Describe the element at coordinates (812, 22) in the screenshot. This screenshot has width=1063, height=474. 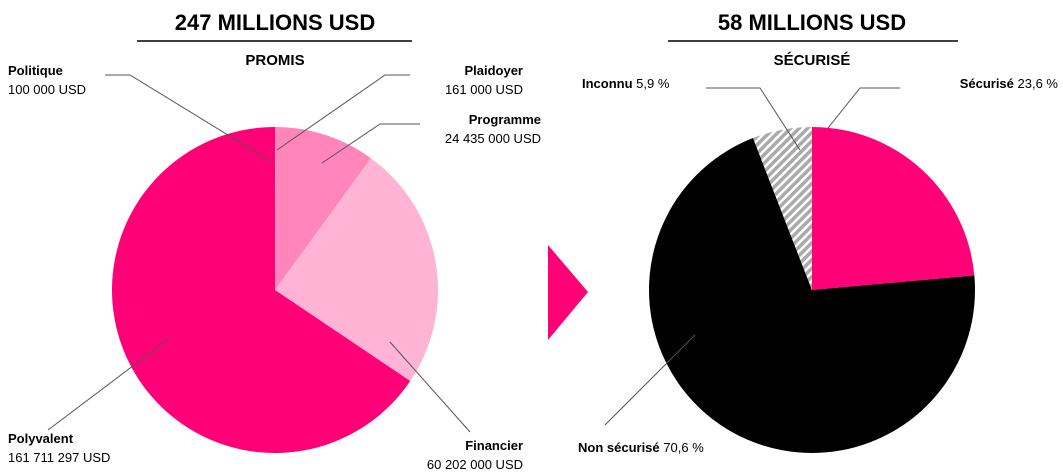
I see `chart-title: 58 MILLIONS USD` at that location.